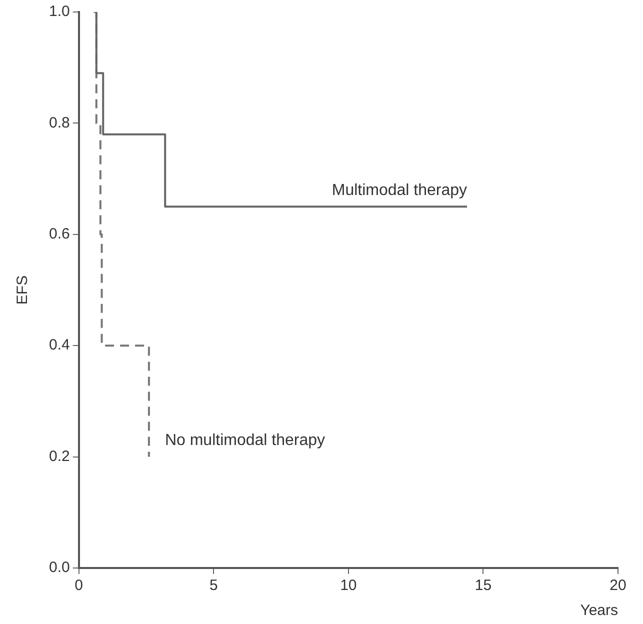  Describe the element at coordinates (400, 191) in the screenshot. I see `series-label: Multimodal therapy` at that location.